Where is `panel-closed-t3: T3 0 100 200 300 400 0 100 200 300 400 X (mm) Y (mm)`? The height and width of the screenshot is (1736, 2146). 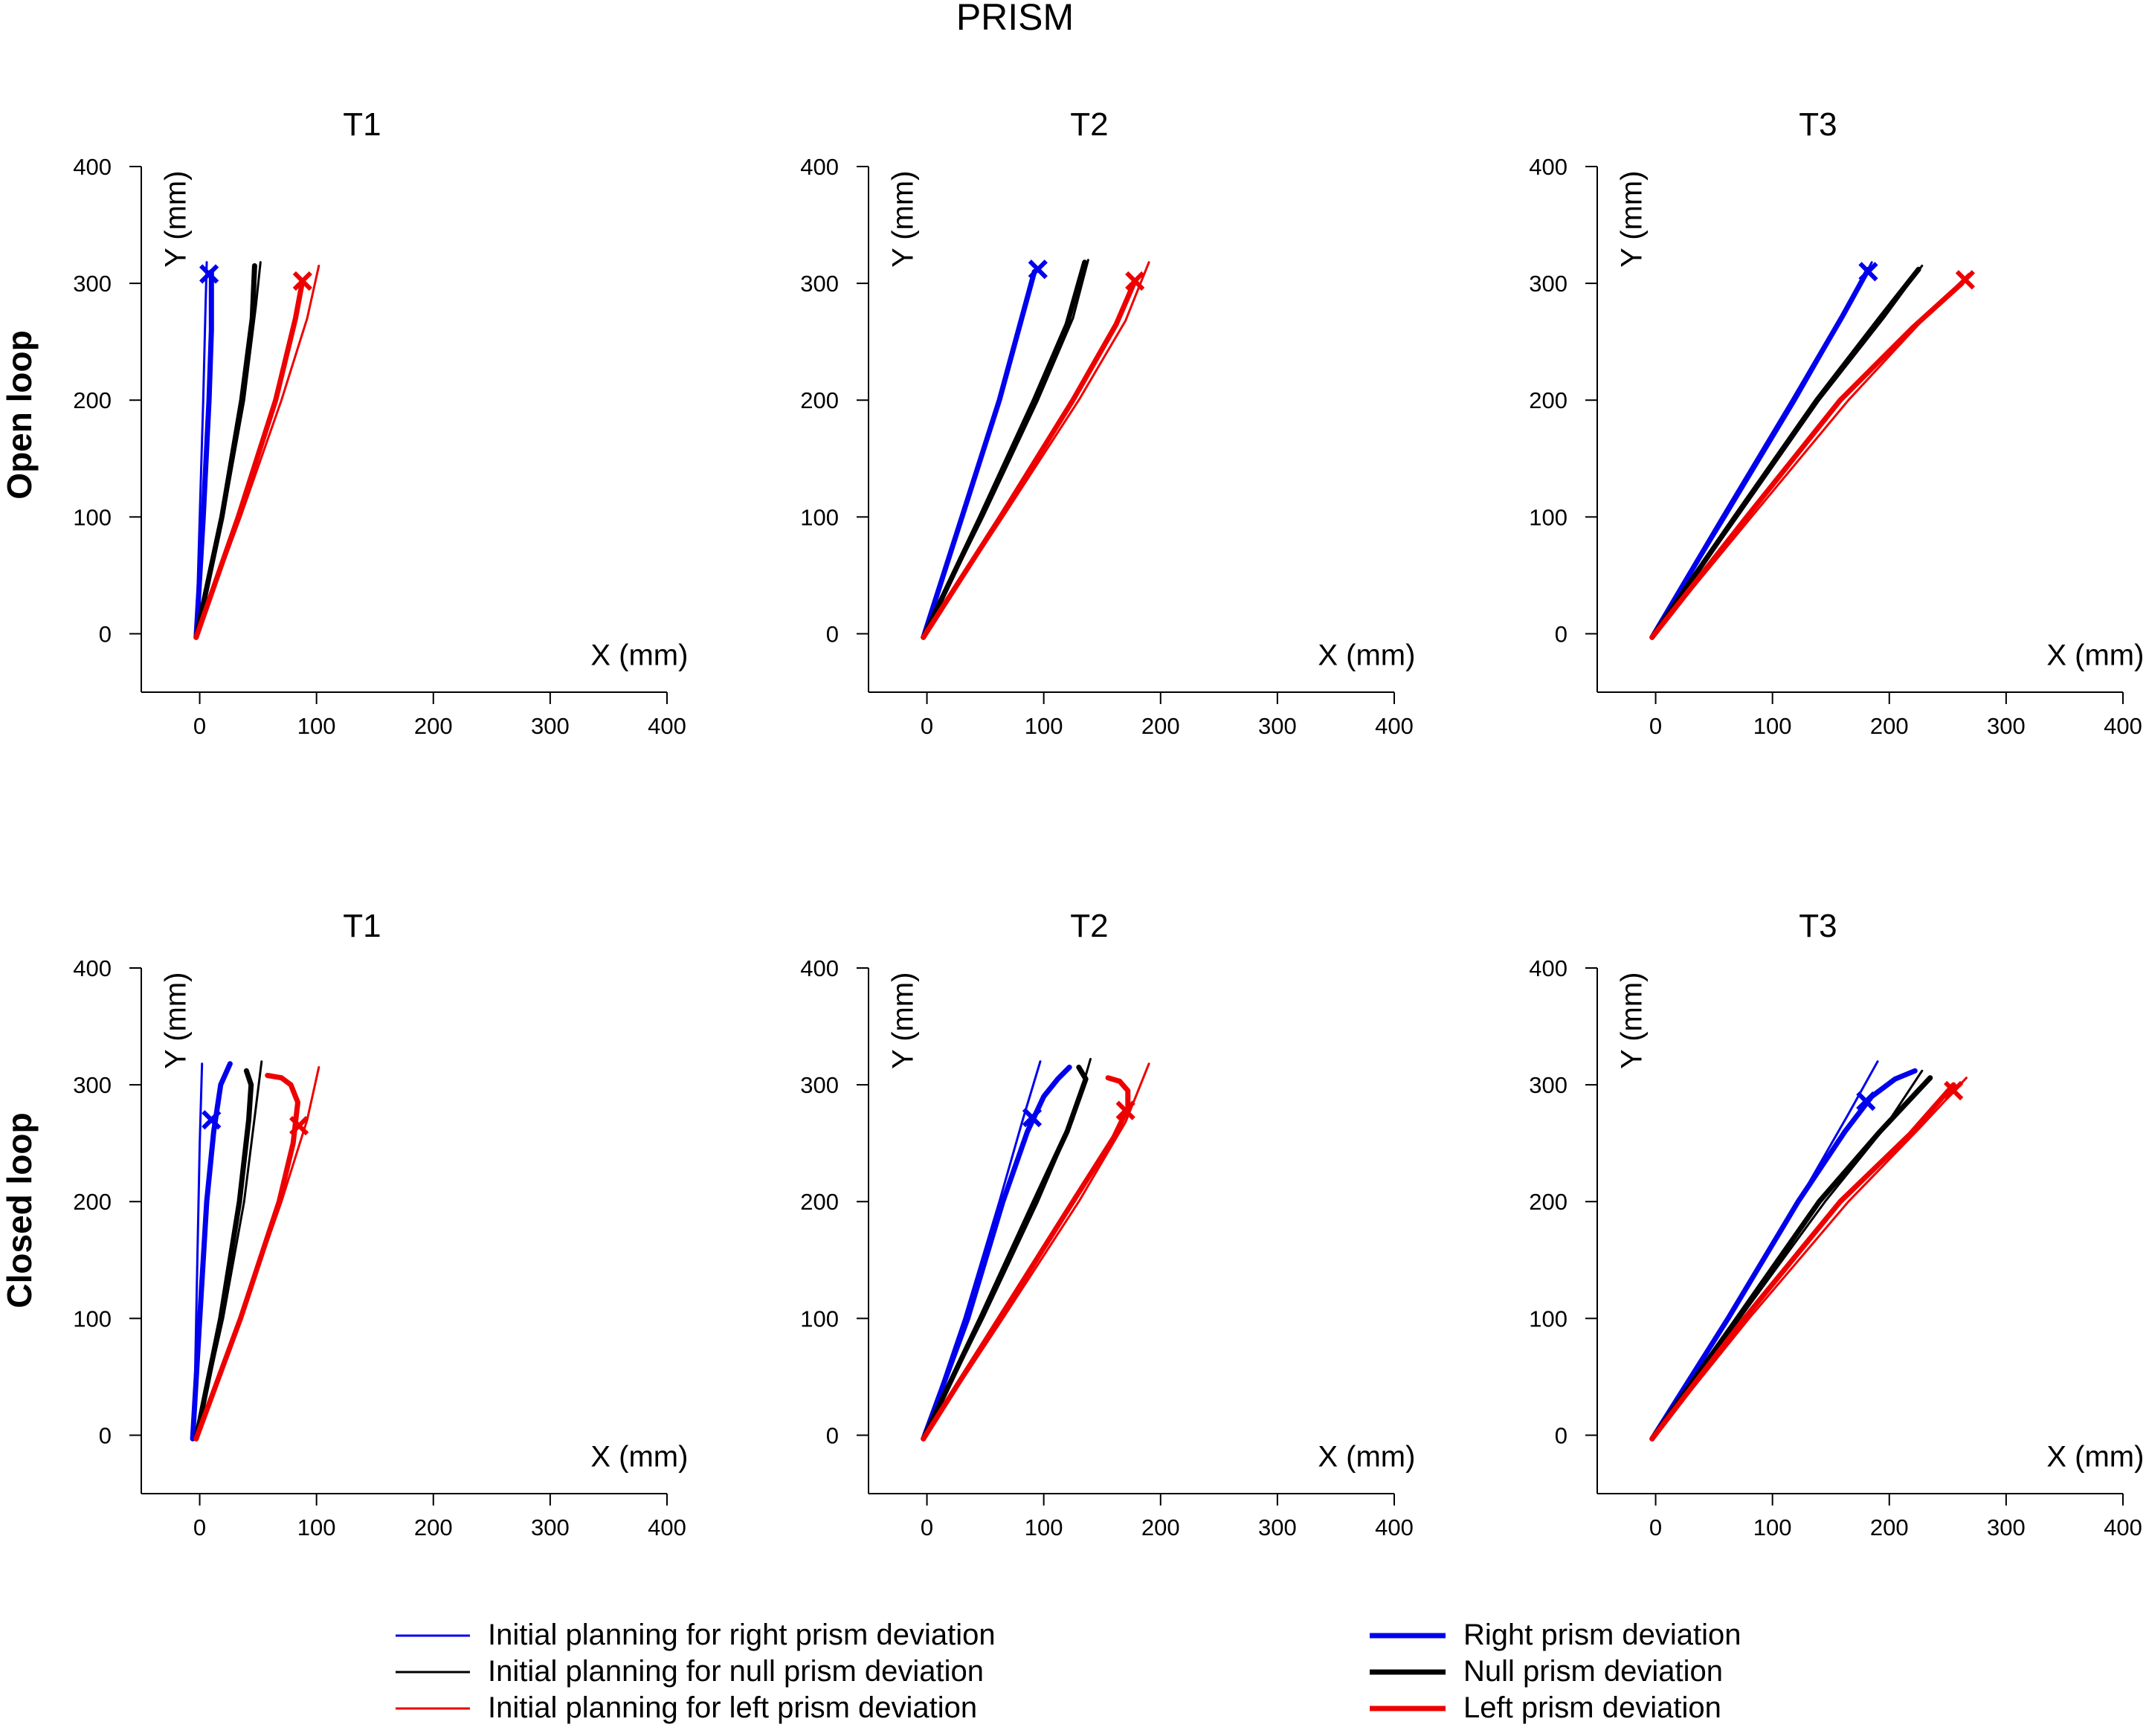 panel-closed-t3: T3 0 100 200 300 400 0 100 200 300 400 X (mm) Y (mm) is located at coordinates (1836, 1224).